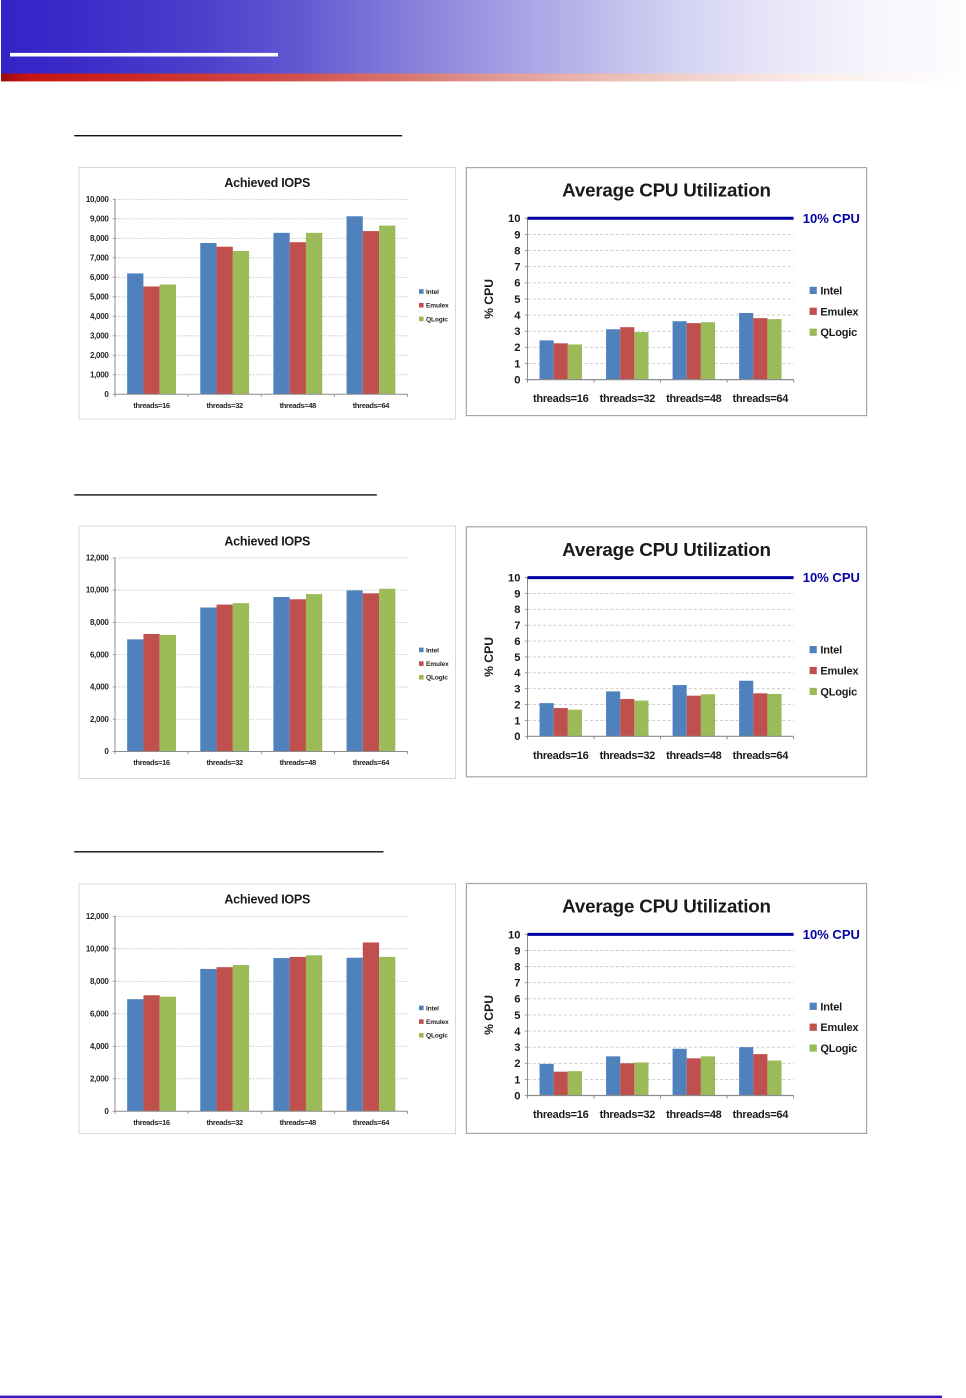 The image size is (966, 1398). I want to click on svg-text: 3,000, so click(99, 335).